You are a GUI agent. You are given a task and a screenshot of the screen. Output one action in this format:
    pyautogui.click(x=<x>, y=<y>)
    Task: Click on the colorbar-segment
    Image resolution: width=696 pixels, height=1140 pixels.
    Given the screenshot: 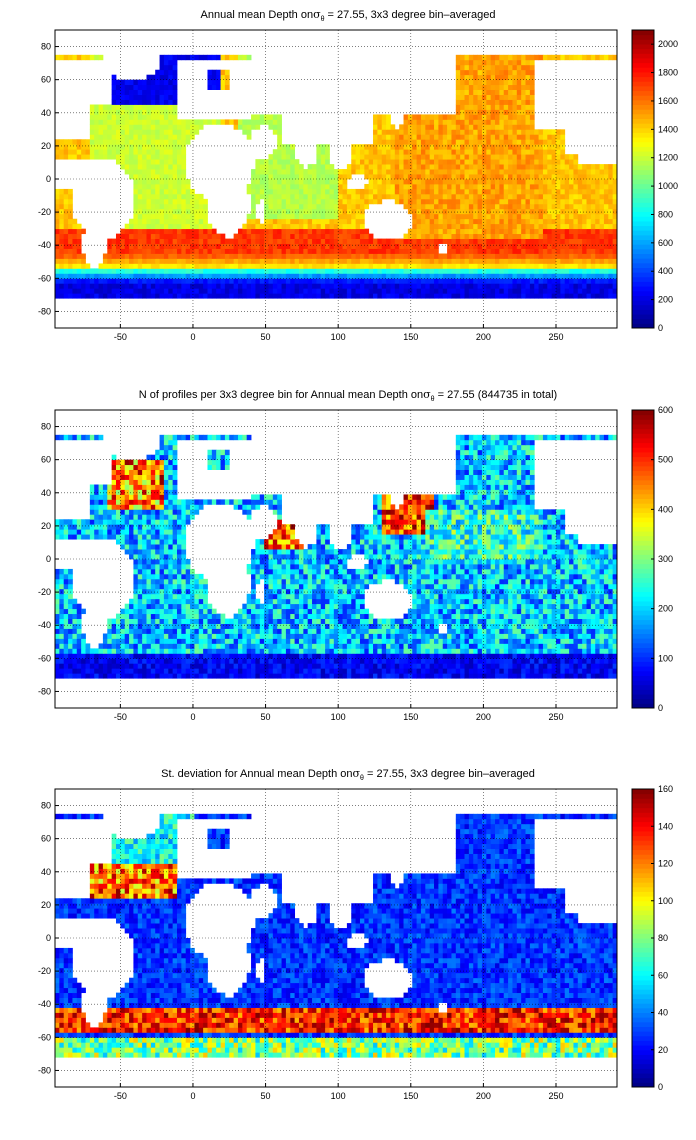 What is the action you would take?
    pyautogui.click(x=643, y=126)
    